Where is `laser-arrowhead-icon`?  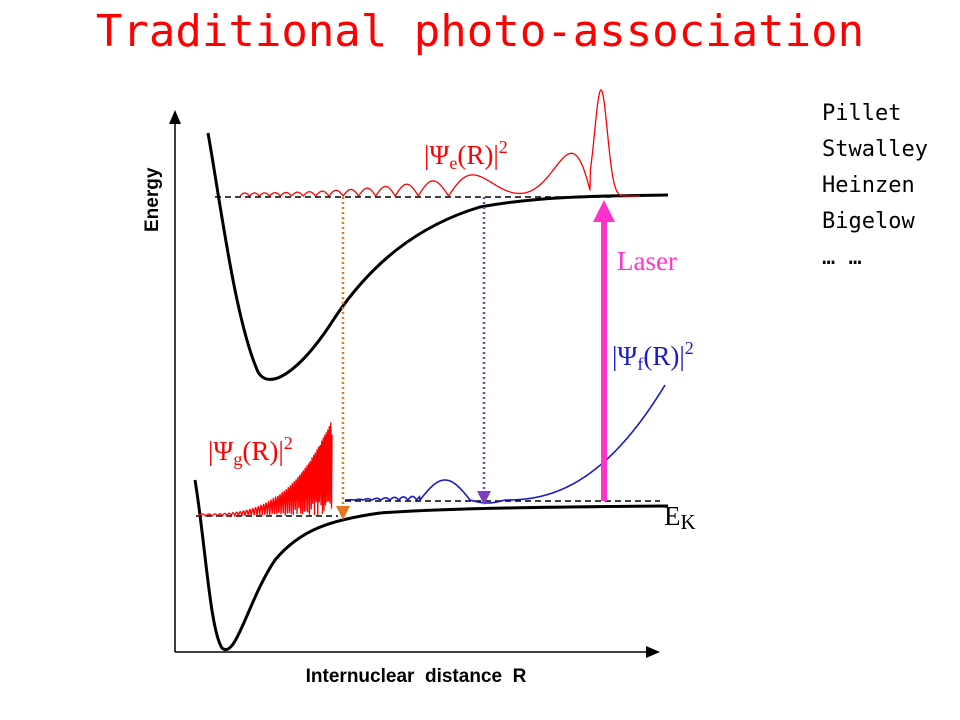
laser-arrowhead-icon is located at coordinates (604, 211).